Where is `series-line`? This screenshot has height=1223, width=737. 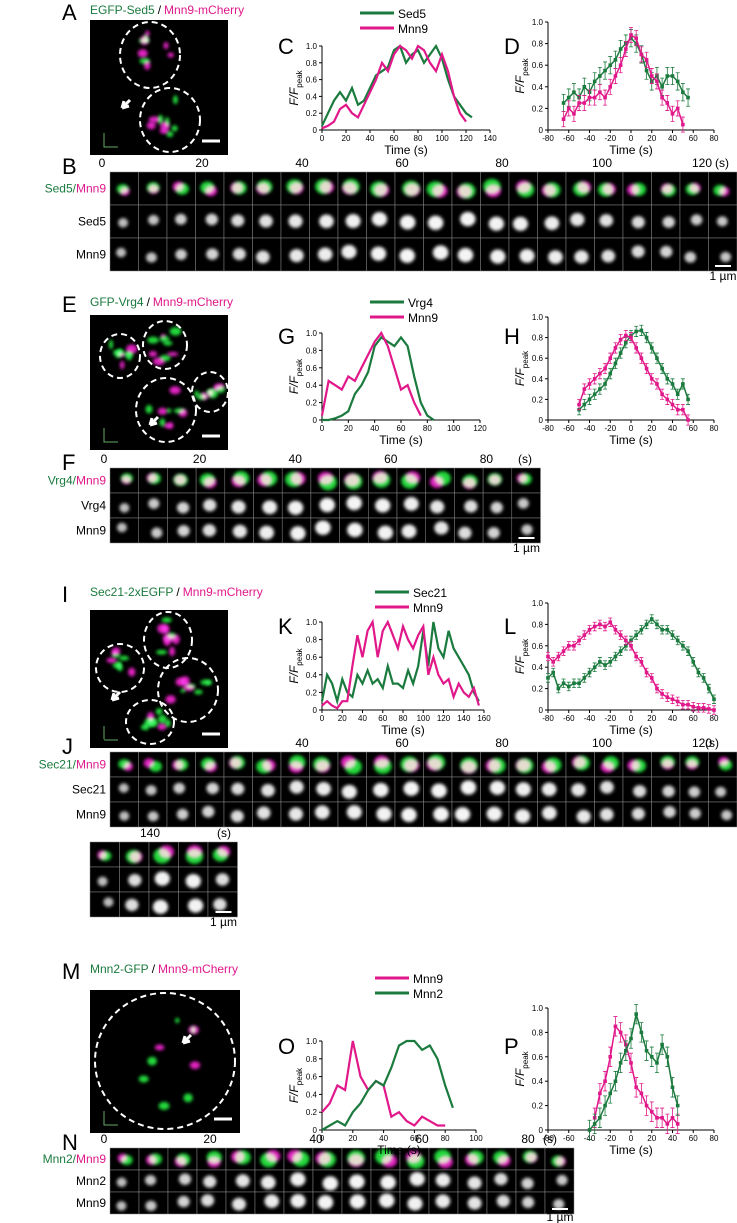
series-line is located at coordinates (633, 370).